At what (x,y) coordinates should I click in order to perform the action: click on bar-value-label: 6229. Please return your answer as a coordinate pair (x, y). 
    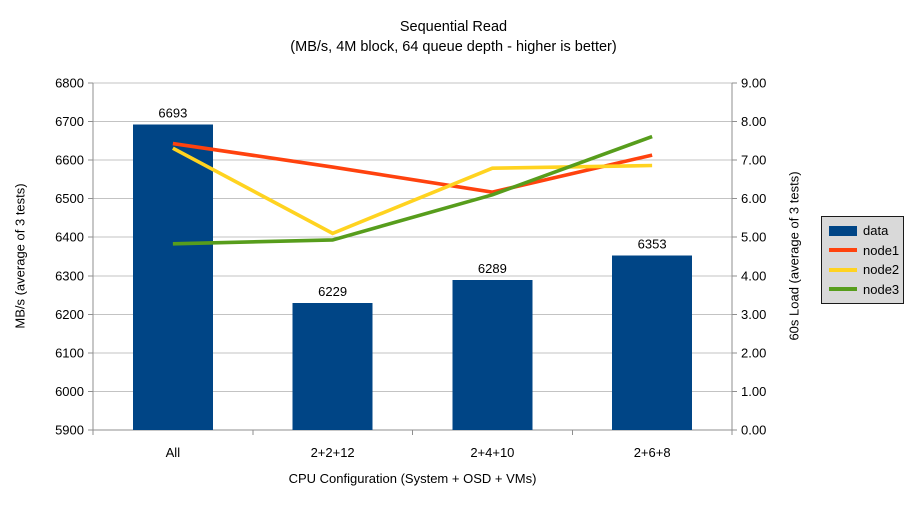
    Looking at the image, I should click on (332, 291).